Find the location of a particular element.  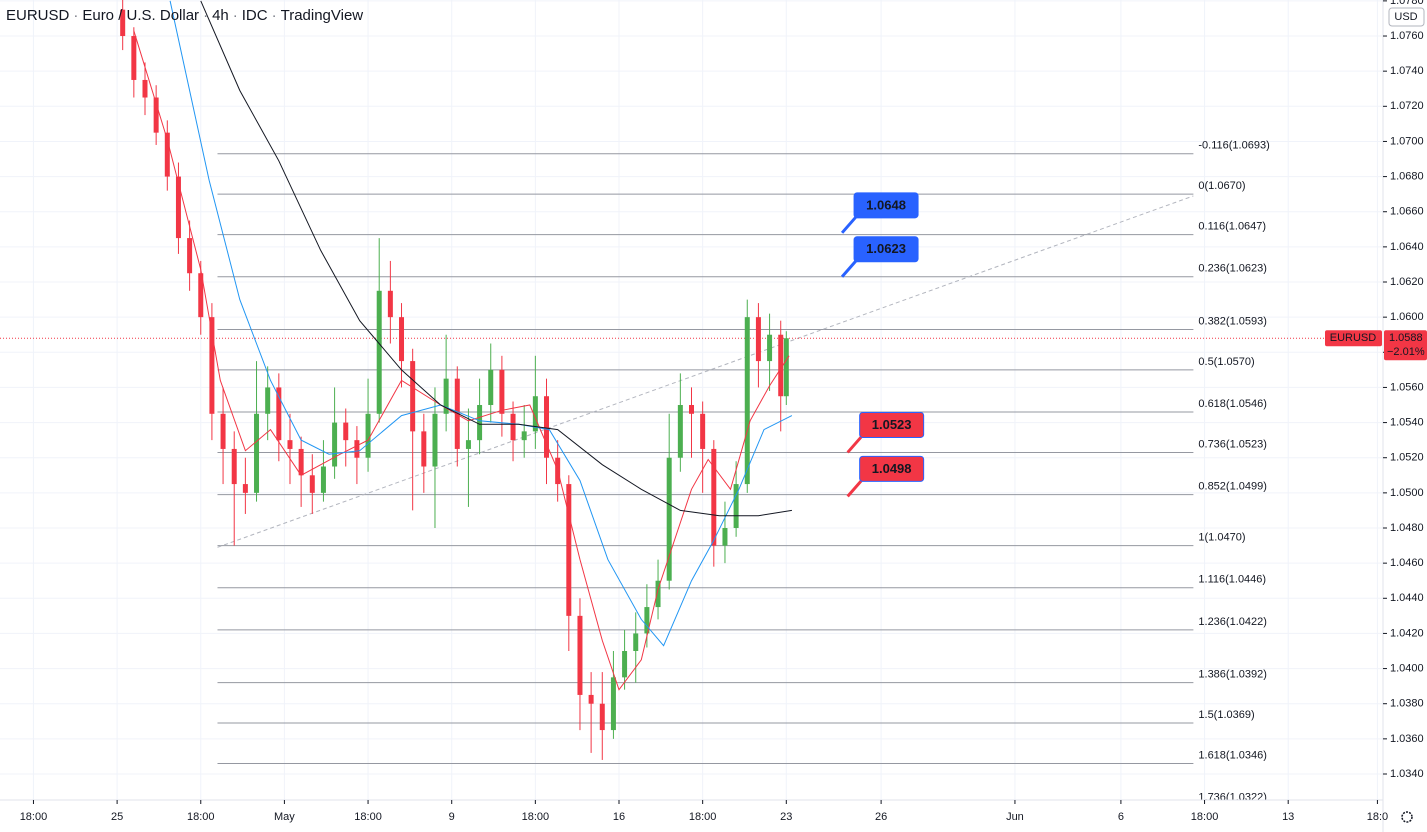

fib-level-label: 1.618(1.0346) is located at coordinates (1232, 755).